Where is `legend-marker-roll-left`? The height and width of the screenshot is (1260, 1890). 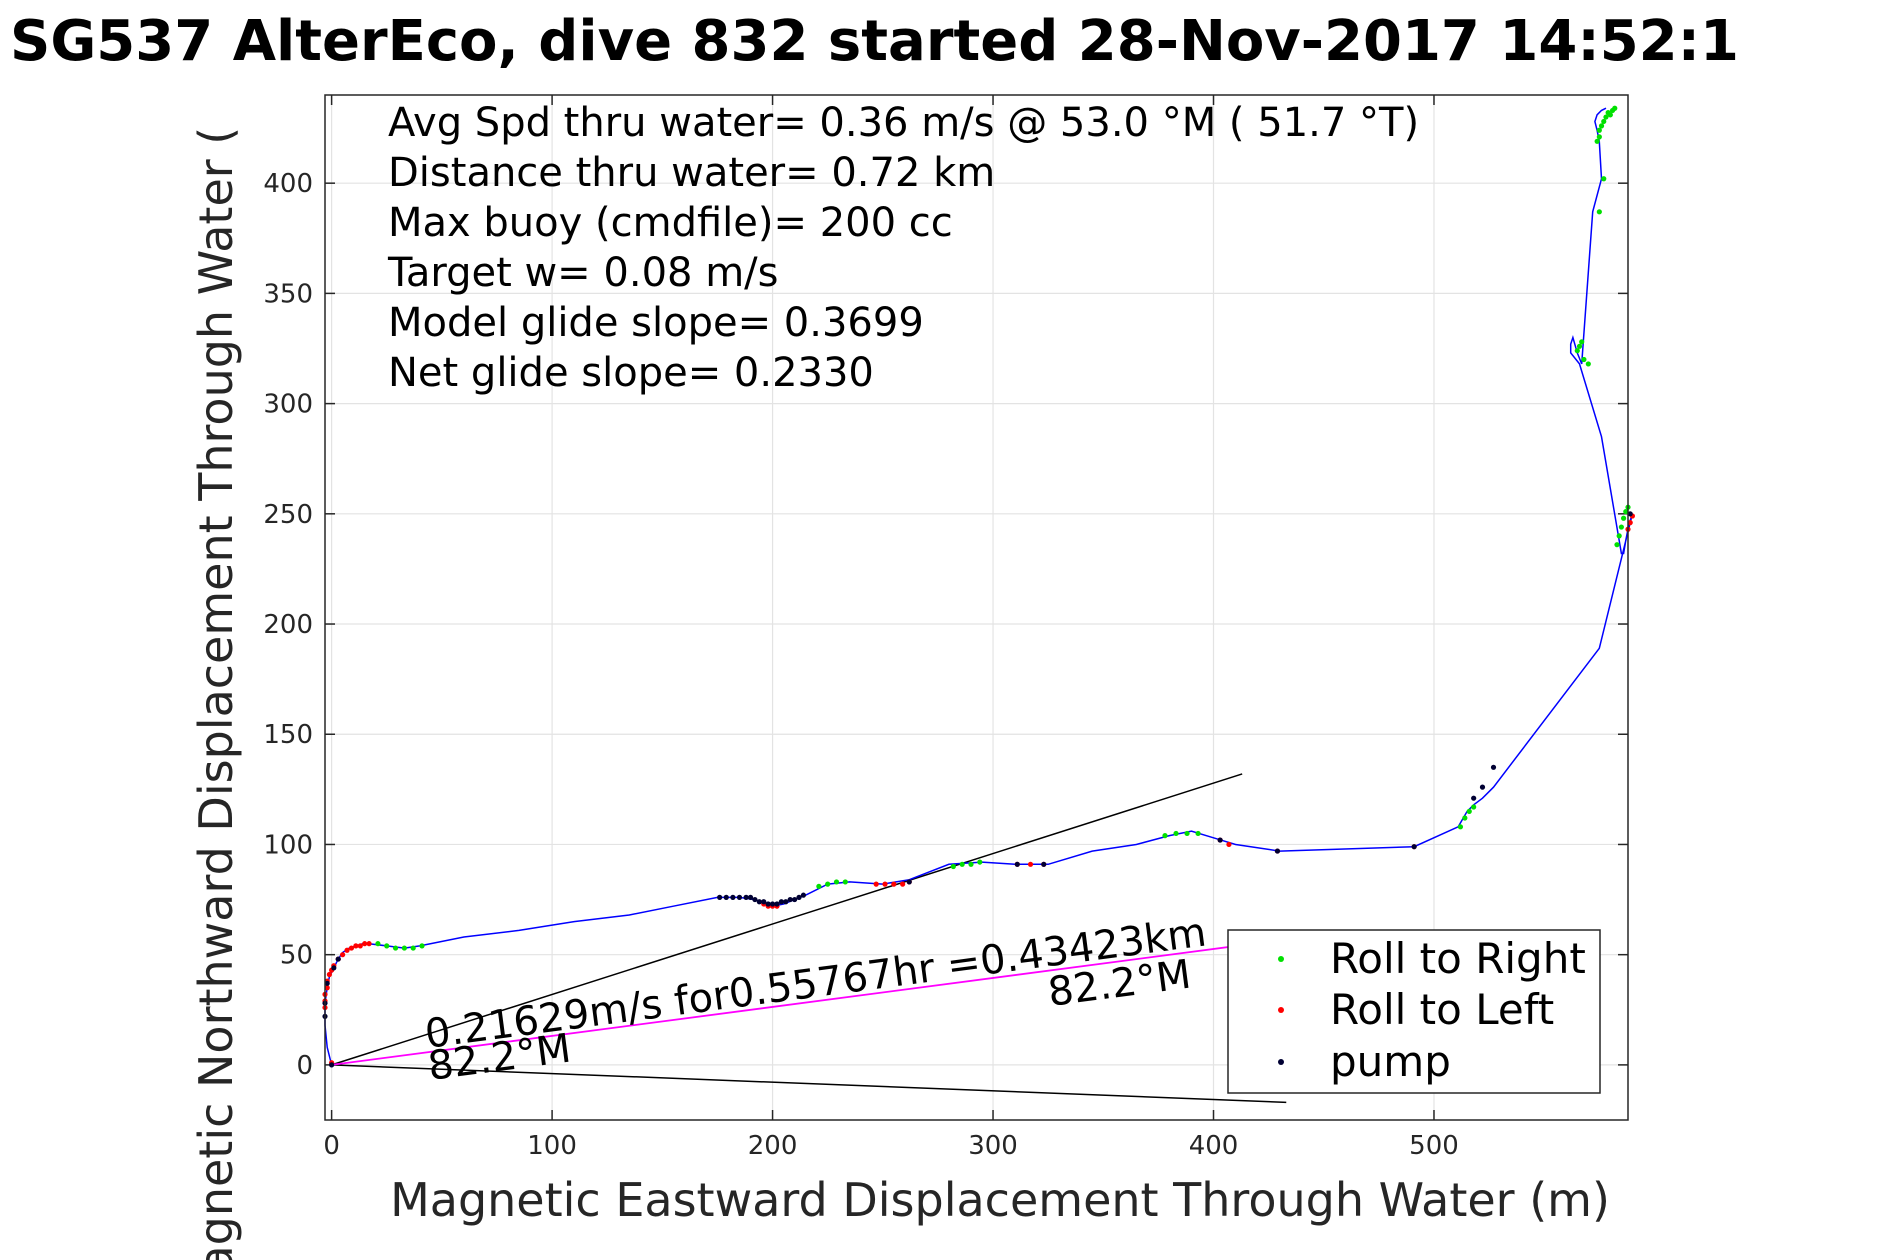 legend-marker-roll-left is located at coordinates (1281, 1010).